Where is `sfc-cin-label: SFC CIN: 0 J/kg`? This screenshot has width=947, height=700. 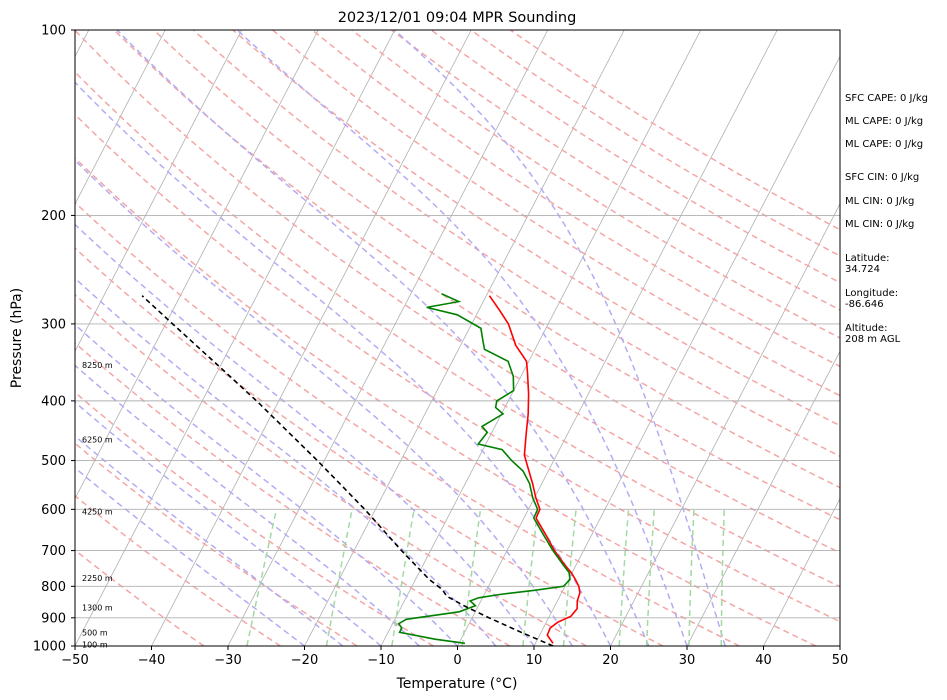
sfc-cin-label: SFC CIN: 0 J/kg is located at coordinates (882, 177).